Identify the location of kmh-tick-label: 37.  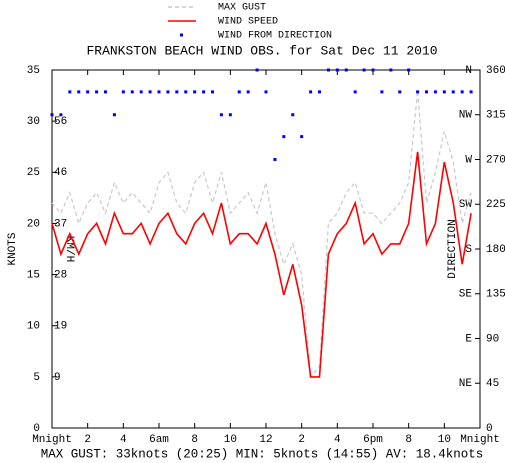
(60, 224).